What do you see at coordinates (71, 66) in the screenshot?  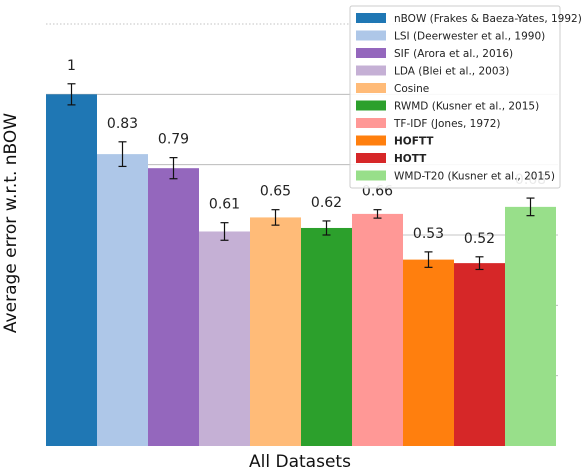 I see `value-label-0: 1` at bounding box center [71, 66].